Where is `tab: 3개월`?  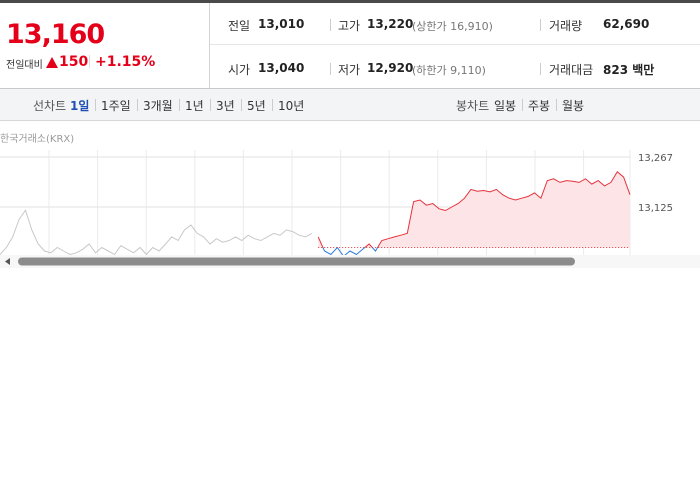 tab: 3개월 is located at coordinates (158, 106).